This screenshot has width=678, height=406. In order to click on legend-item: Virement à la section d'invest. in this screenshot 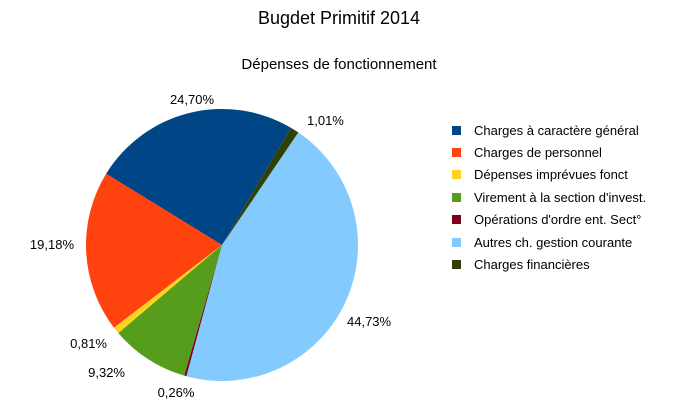, I will do `click(549, 197)`.